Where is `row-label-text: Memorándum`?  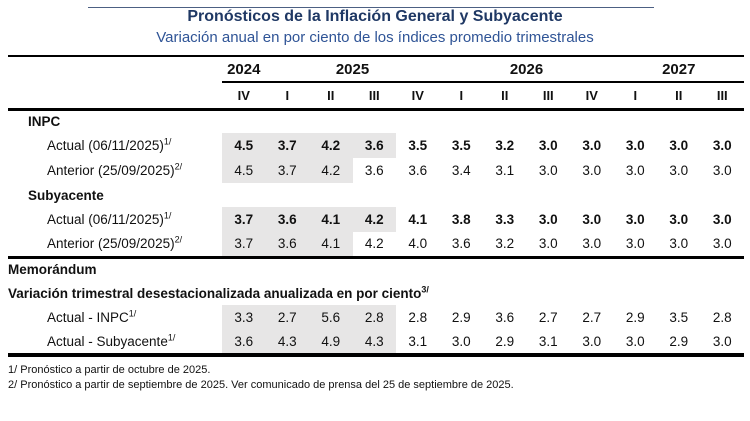
row-label-text: Memorándum is located at coordinates (52, 270).